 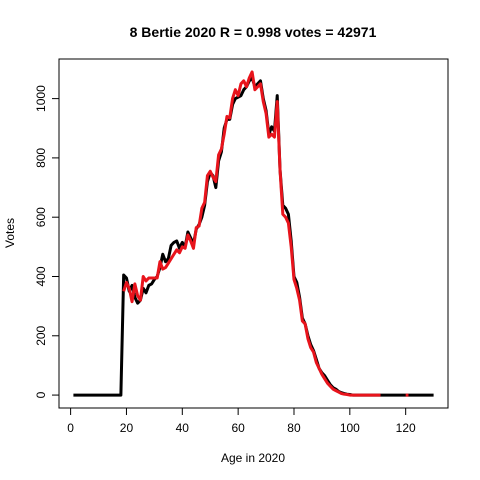 I want to click on y-tick-label: 800, so click(x=41, y=158).